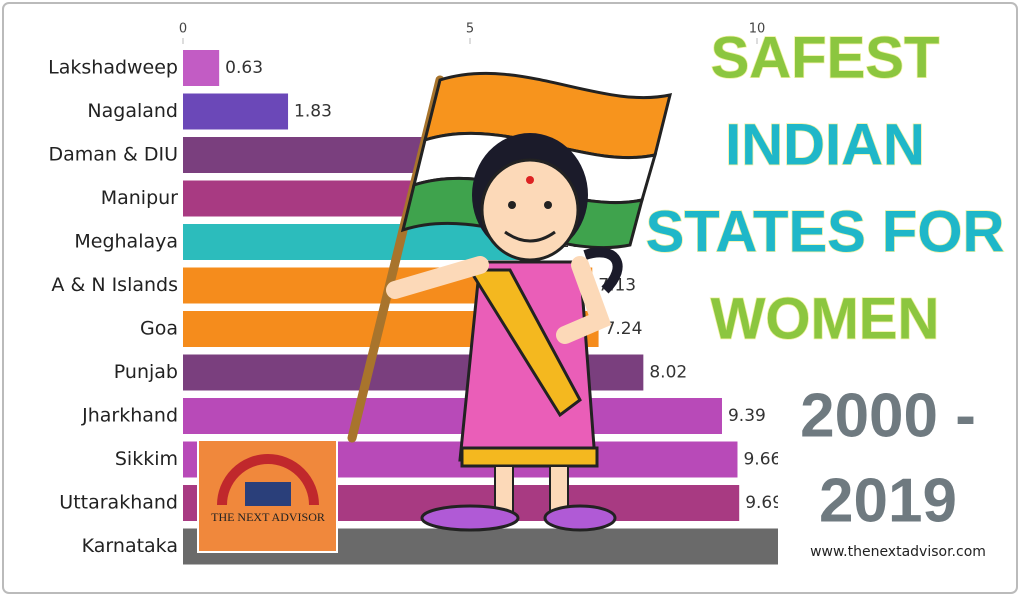 The height and width of the screenshot is (600, 1024). Describe the element at coordinates (244, 68) in the screenshot. I see `value-label: 0.63` at that location.